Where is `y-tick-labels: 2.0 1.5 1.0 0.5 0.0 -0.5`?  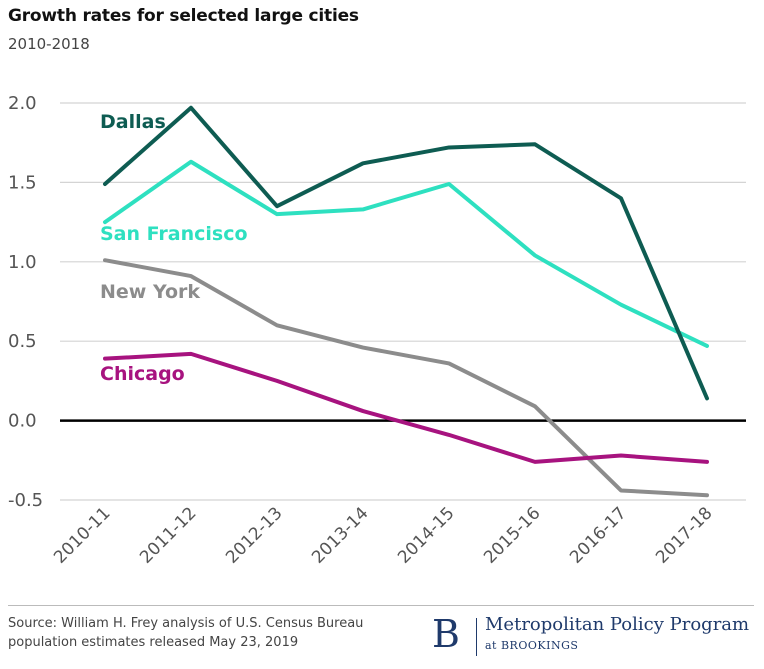
y-tick-labels: 2.0 1.5 1.0 0.5 0.0 -0.5 is located at coordinates (25, 302).